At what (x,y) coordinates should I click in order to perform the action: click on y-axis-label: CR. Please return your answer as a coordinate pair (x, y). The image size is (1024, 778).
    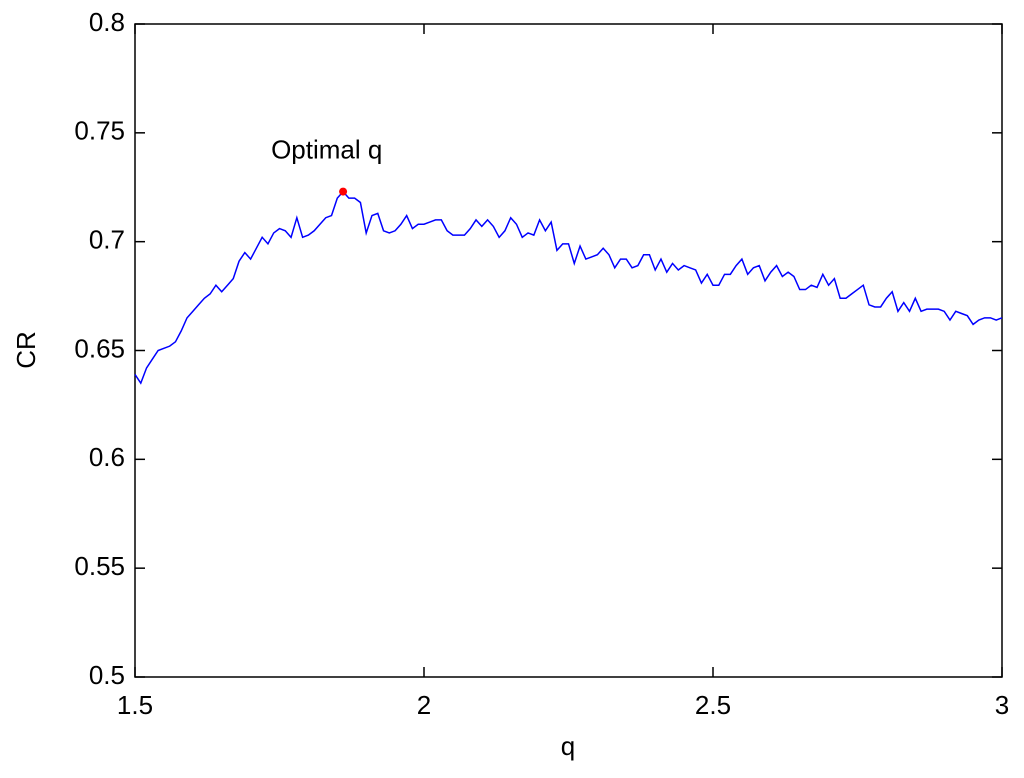
    Looking at the image, I should click on (26, 350).